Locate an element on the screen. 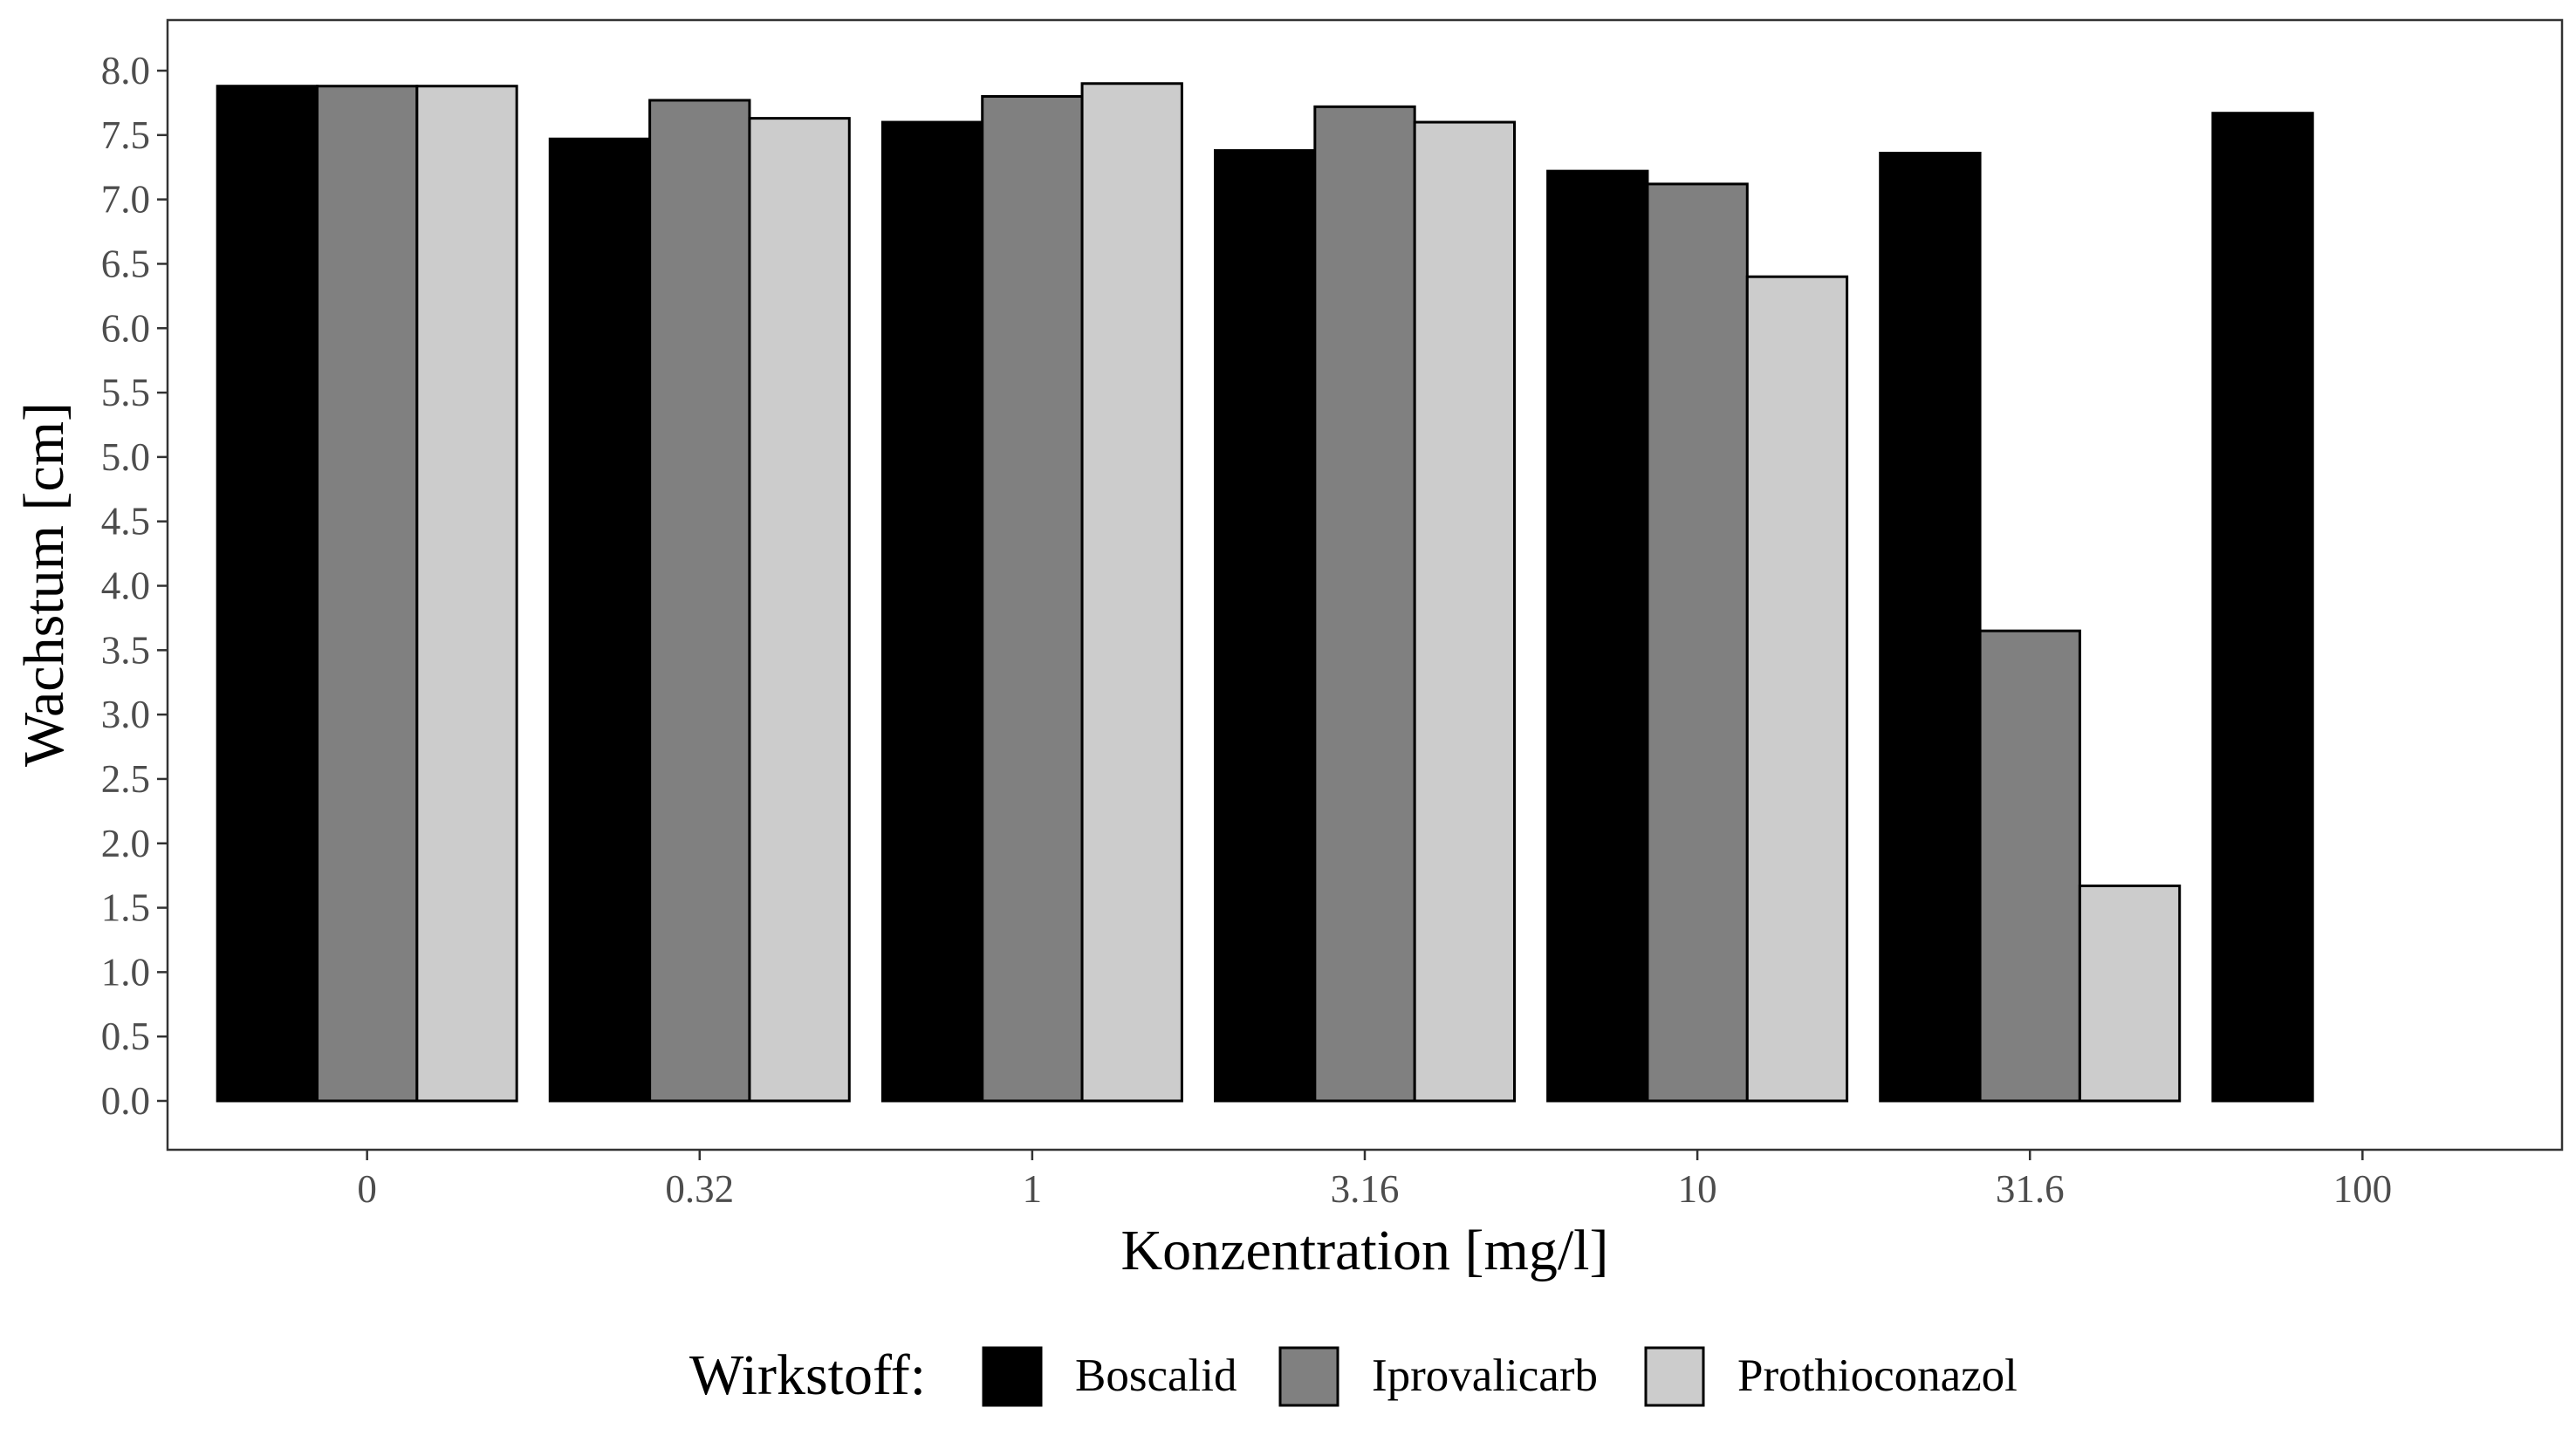 This screenshot has width=2576, height=1442. x-tick-label: 10 is located at coordinates (1698, 1189).